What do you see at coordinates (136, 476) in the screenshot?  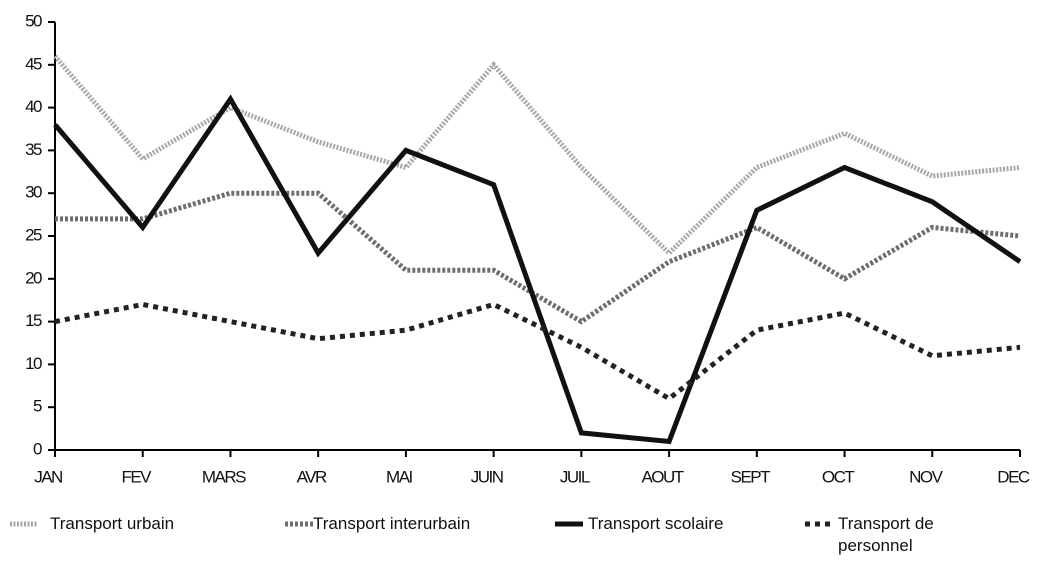 I see `x-tick-label: FEV` at bounding box center [136, 476].